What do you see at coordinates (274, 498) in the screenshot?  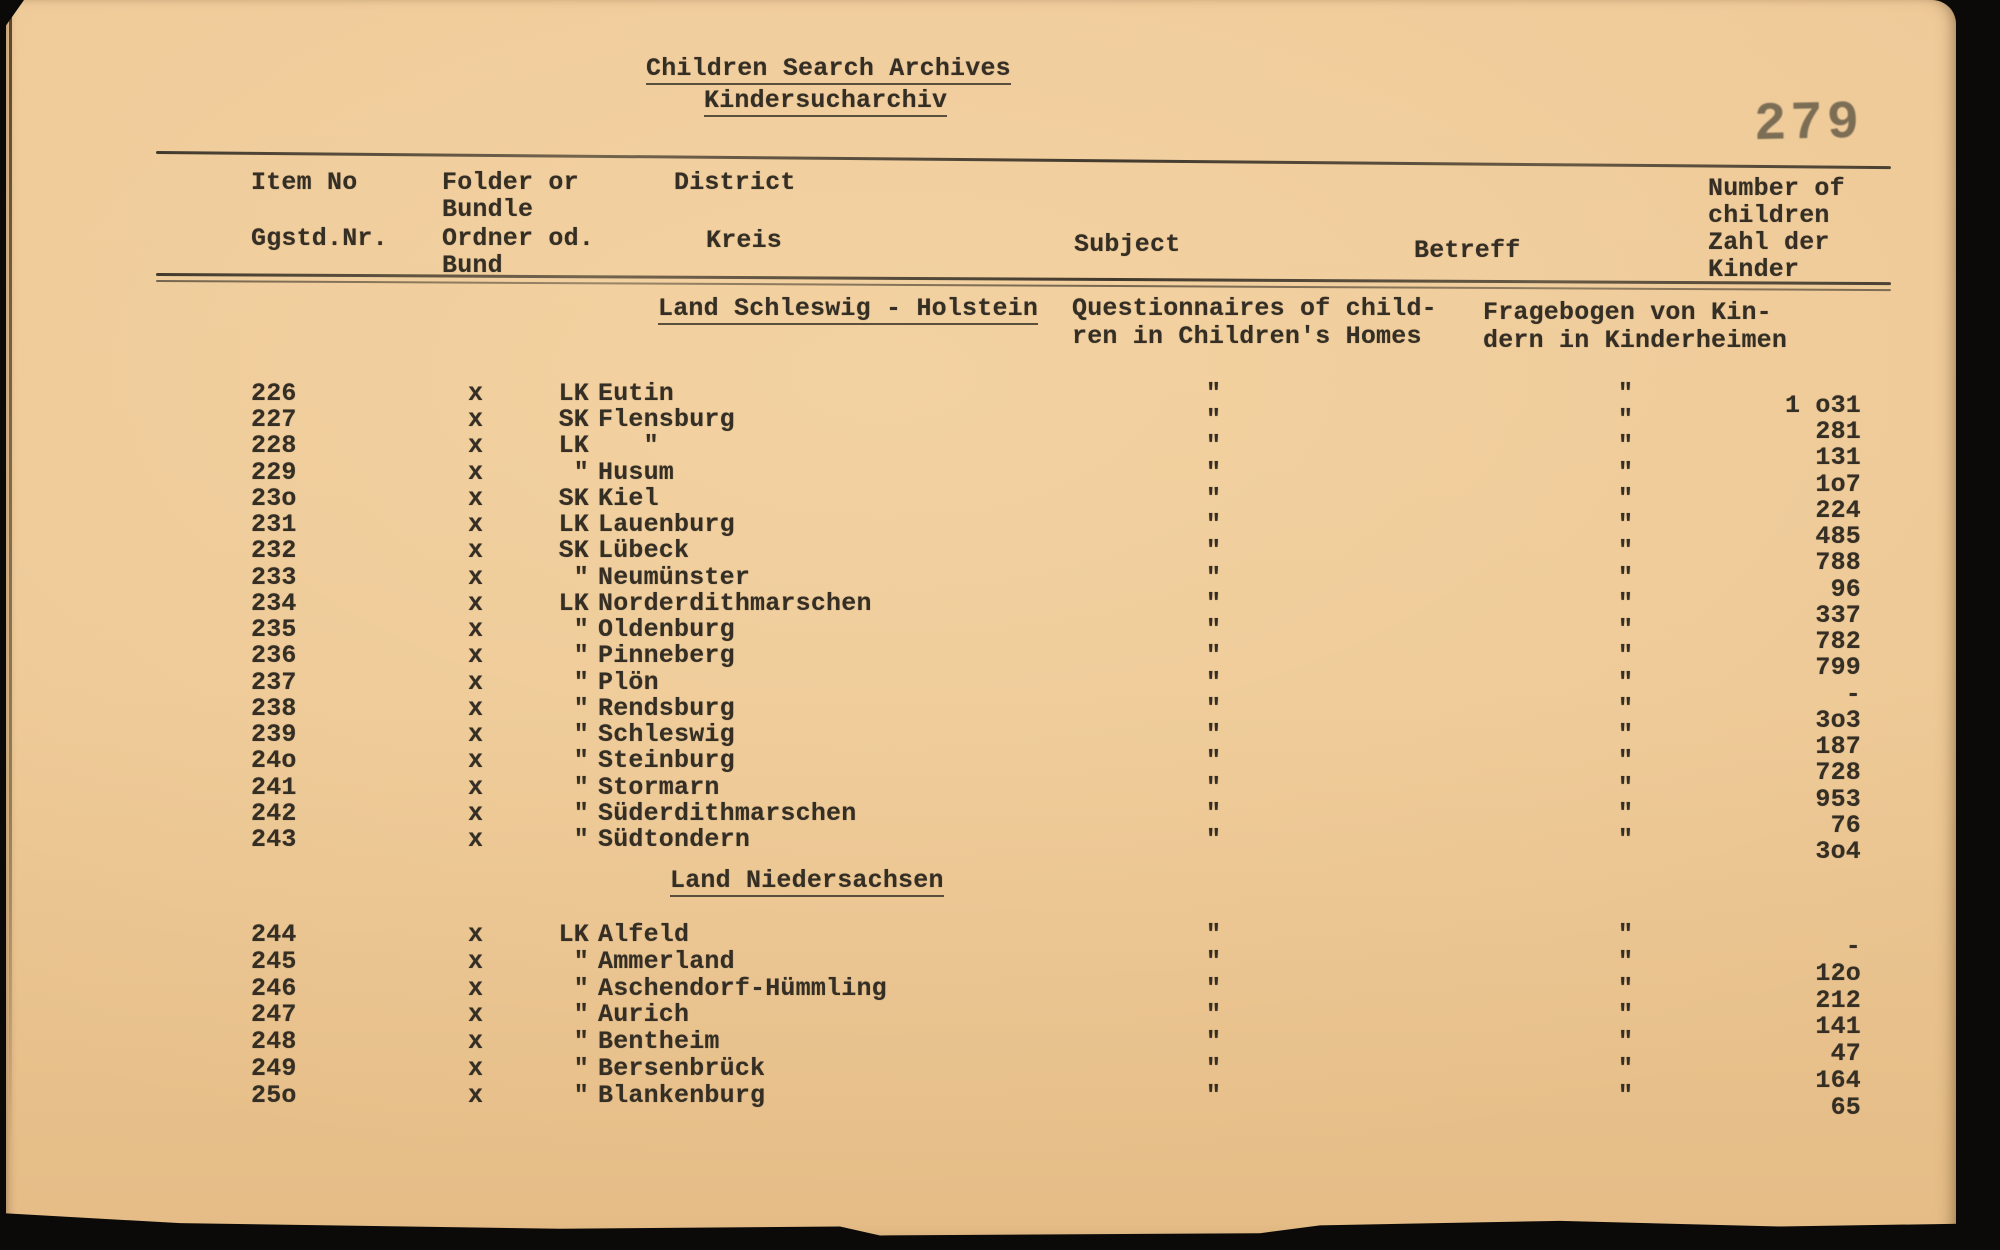 I see `item-no-cell: 23o` at bounding box center [274, 498].